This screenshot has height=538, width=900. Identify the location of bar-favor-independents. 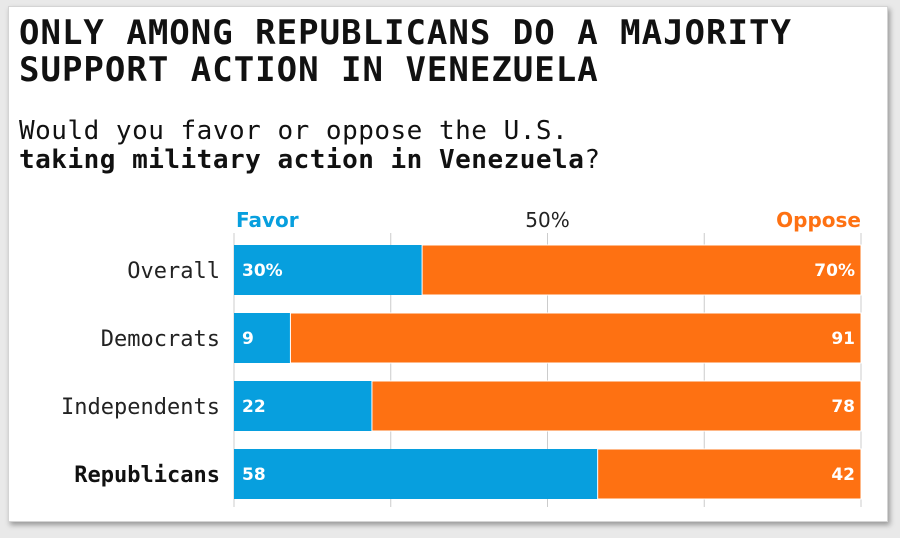
(303, 406).